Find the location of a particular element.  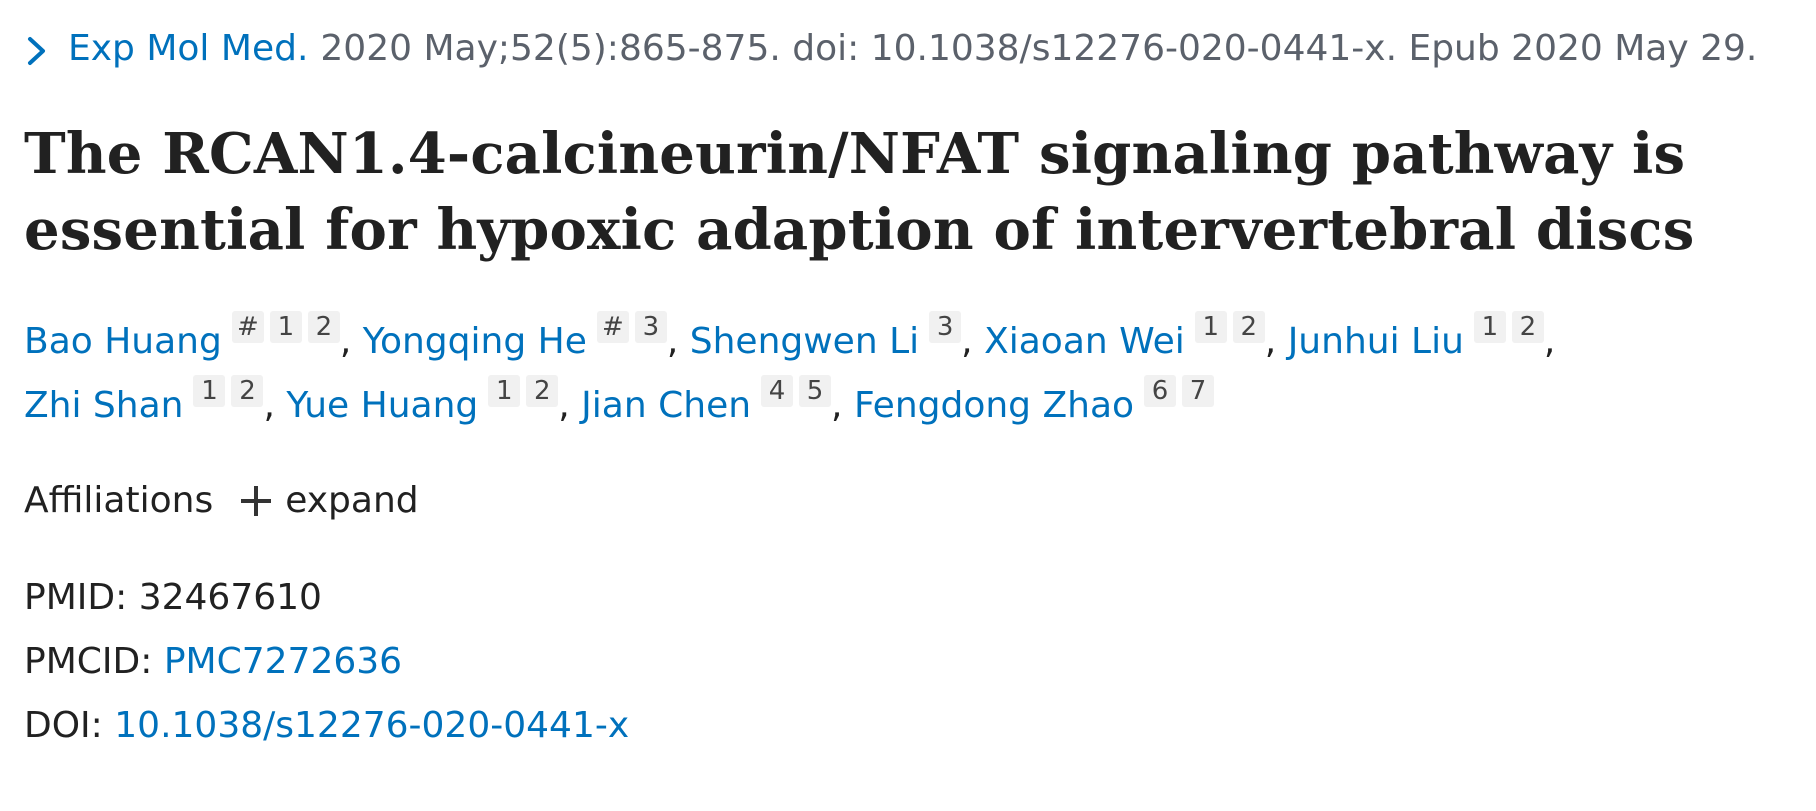

expand-label: expand is located at coordinates (352, 500).